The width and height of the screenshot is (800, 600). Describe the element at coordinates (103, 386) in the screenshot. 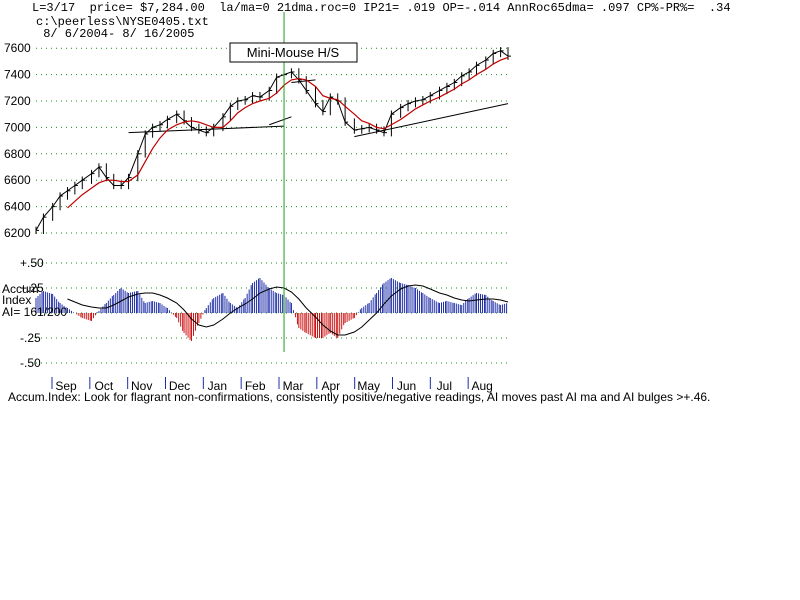

I see `month-label: Oct` at that location.